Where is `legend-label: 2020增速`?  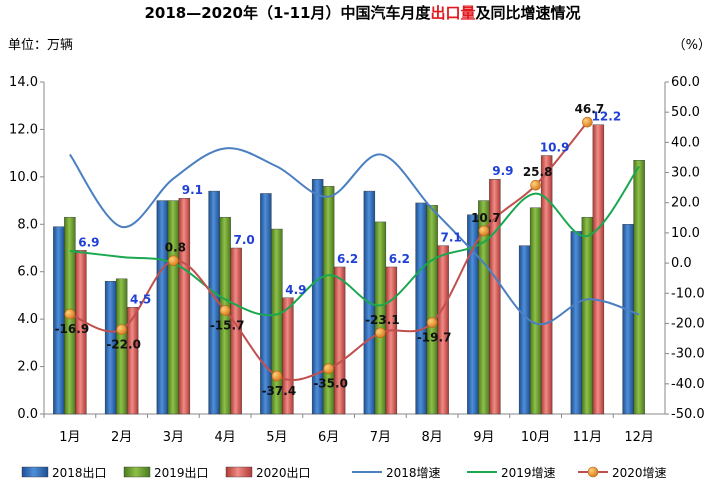 legend-label: 2020增速 is located at coordinates (639, 473).